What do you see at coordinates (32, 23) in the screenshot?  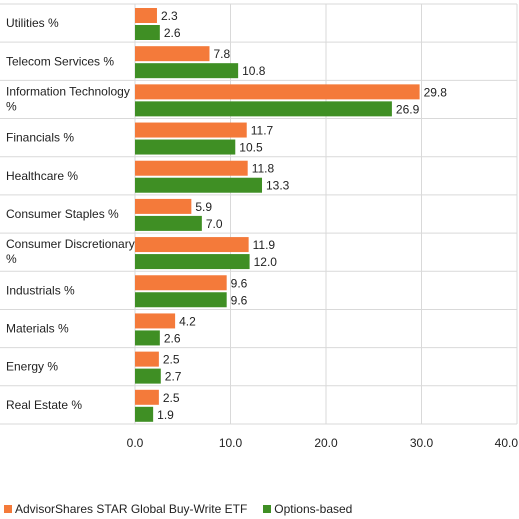 I see `category-label: Utilities %` at bounding box center [32, 23].